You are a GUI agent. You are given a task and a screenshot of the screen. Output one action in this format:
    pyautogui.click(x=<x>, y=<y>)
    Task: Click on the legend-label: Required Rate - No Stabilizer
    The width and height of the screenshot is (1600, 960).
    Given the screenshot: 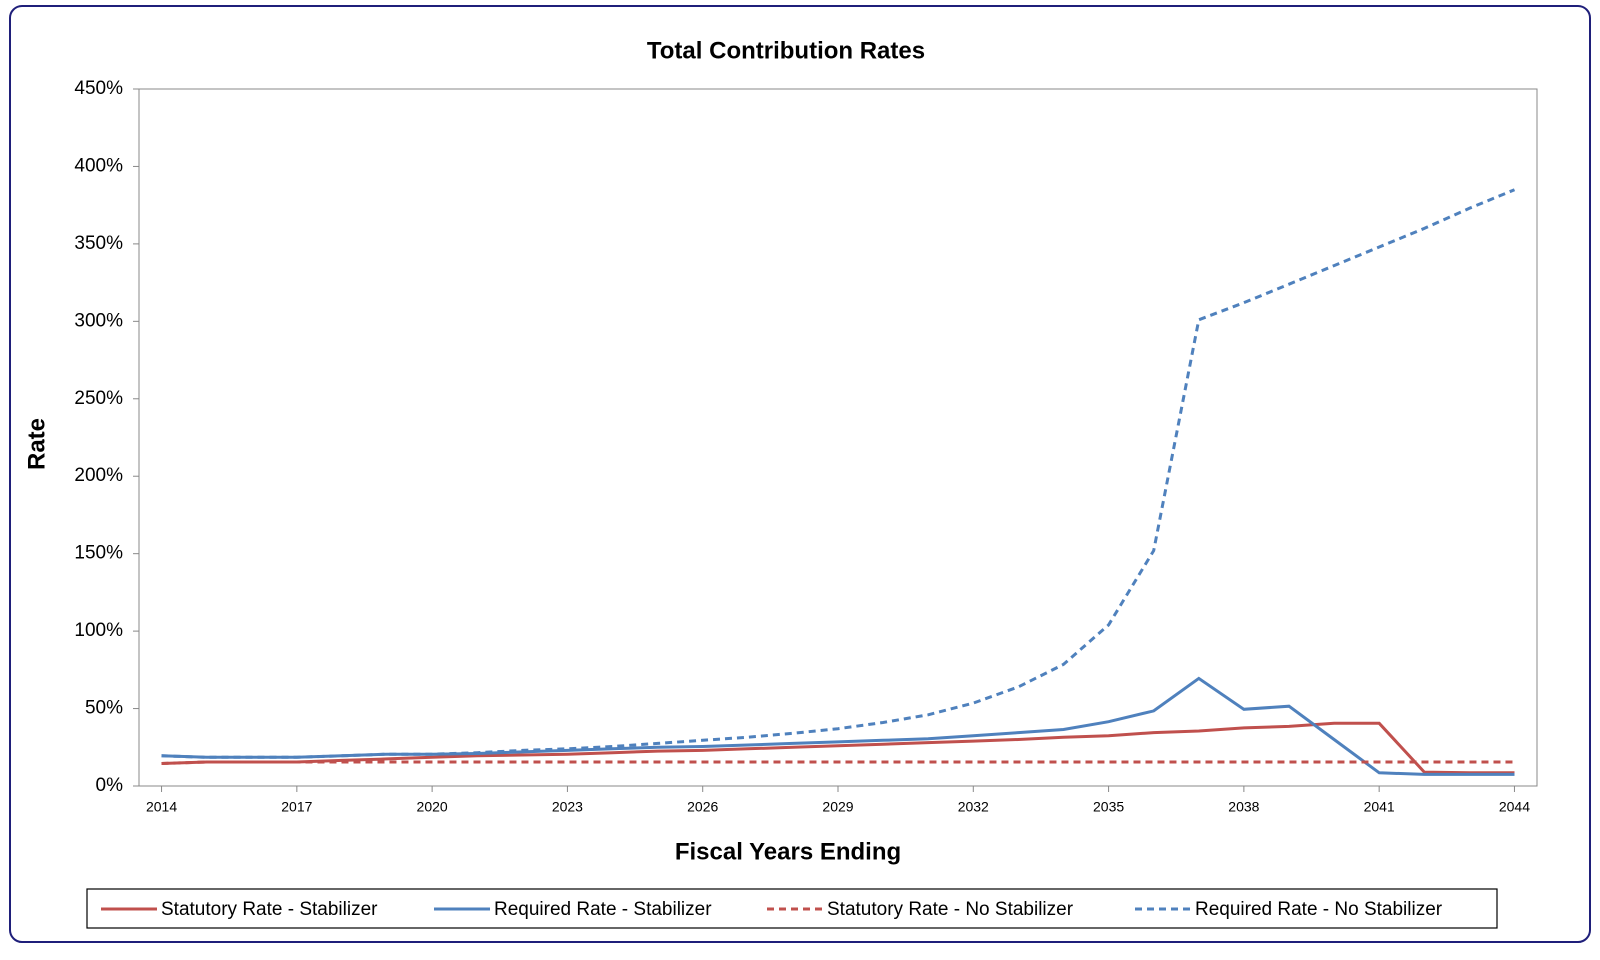 What is the action you would take?
    pyautogui.click(x=1319, y=909)
    